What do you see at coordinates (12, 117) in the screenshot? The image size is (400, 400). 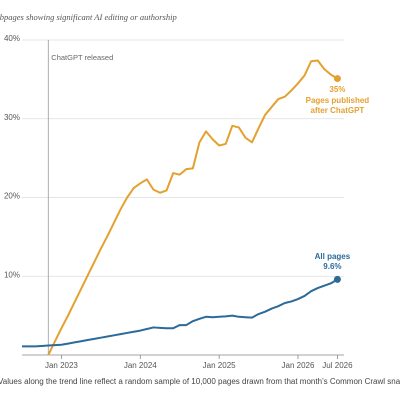 I see `y-tick-label: 30%` at bounding box center [12, 117].